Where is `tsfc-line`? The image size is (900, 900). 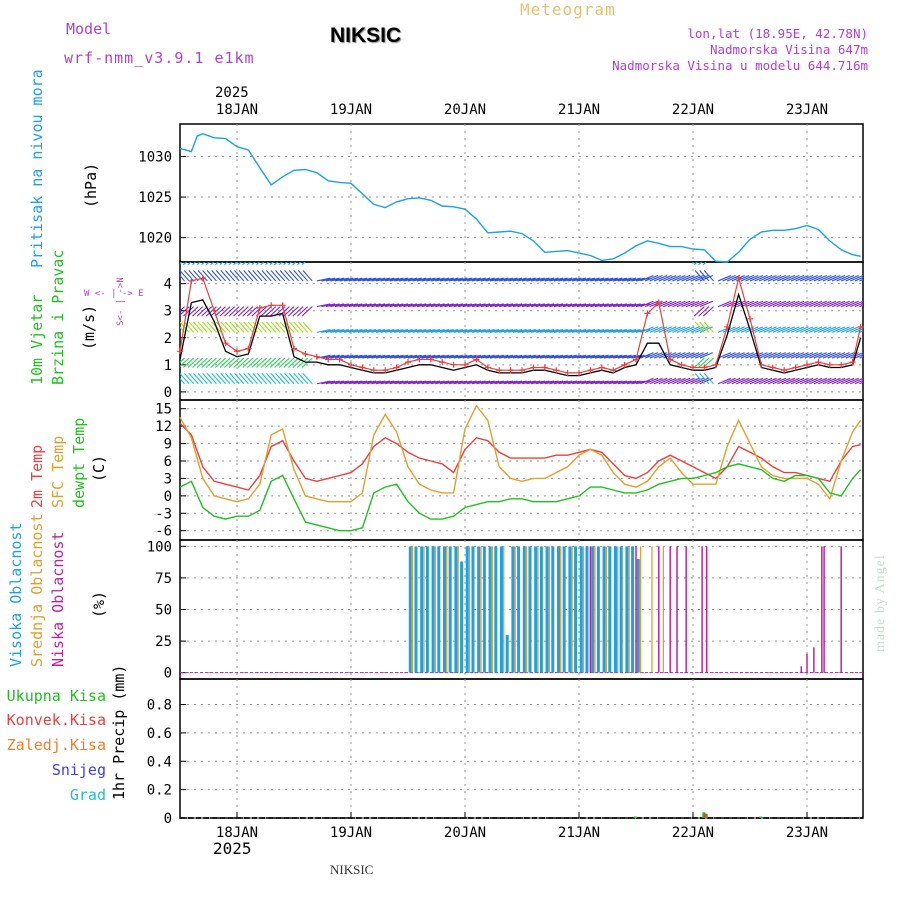
tsfc-line is located at coordinates (520, 453).